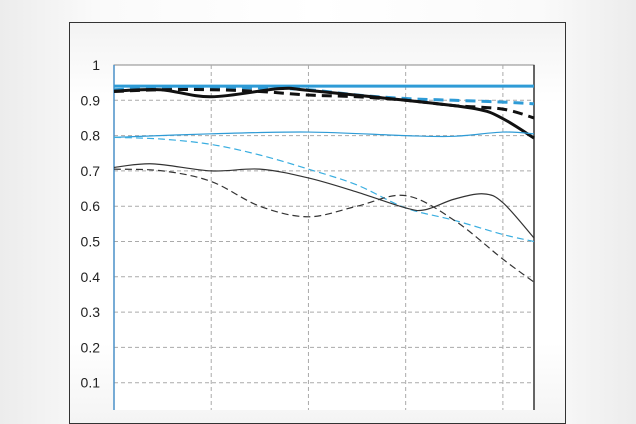  What do you see at coordinates (96, 65) in the screenshot?
I see `y-tick-label: 1` at bounding box center [96, 65].